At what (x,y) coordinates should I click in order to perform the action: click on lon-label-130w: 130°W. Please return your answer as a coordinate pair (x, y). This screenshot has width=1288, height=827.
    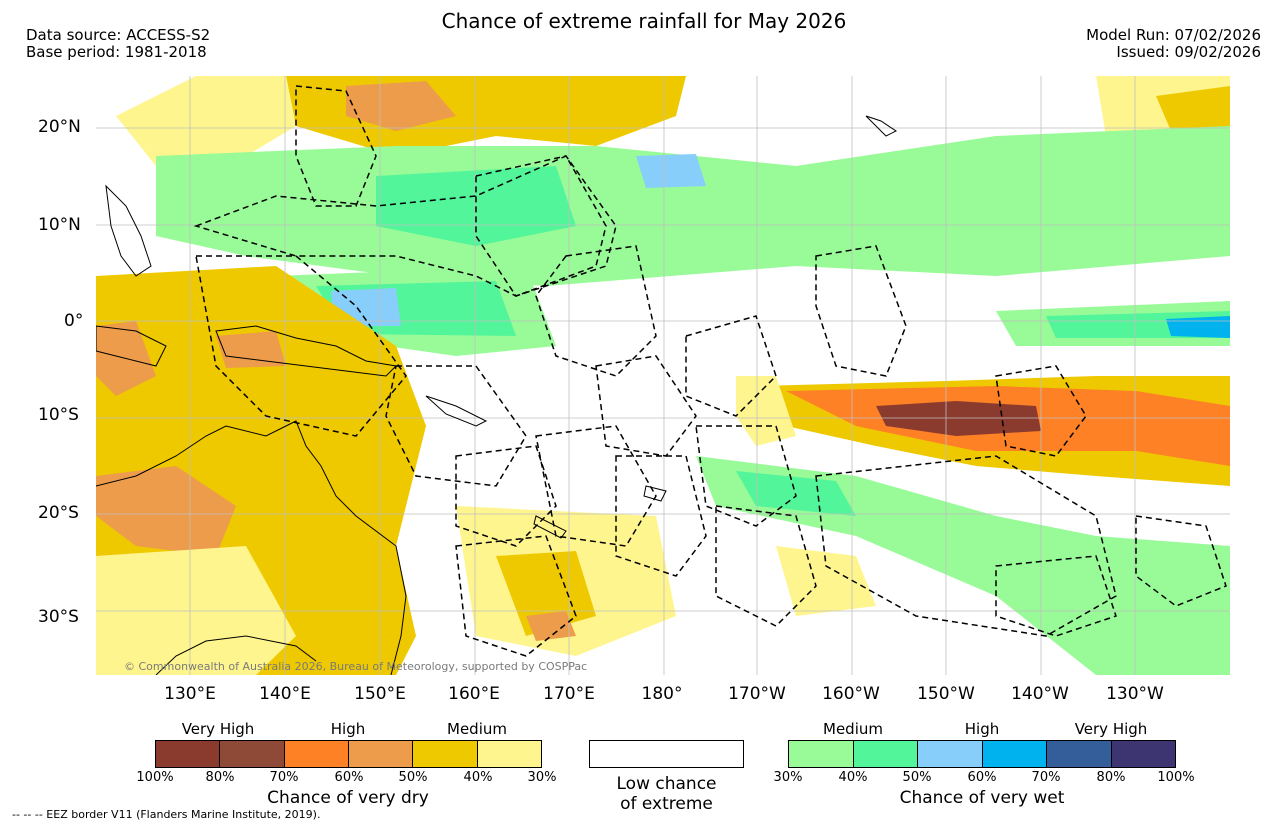
    Looking at the image, I should click on (1135, 694).